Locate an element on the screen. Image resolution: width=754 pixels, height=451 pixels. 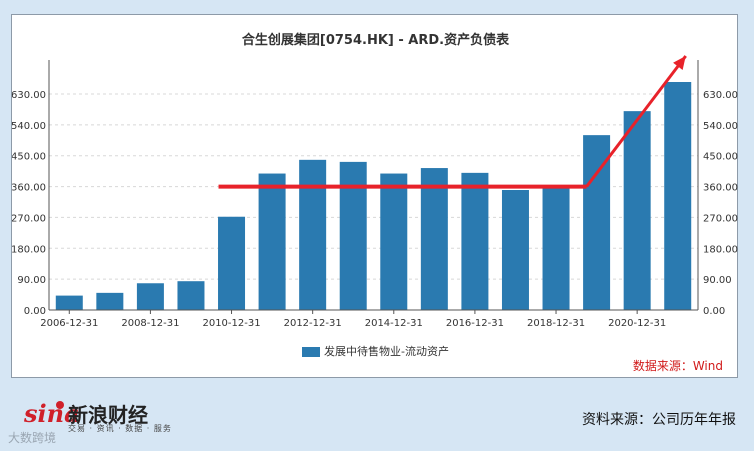
x-tick-label: 2010-12-31 is located at coordinates (231, 323).